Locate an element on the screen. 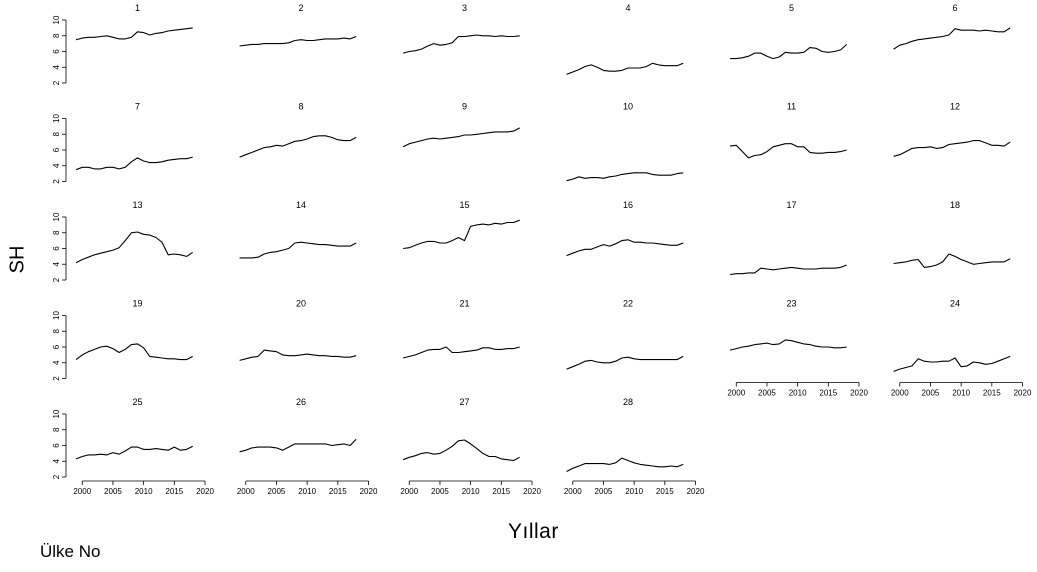 This screenshot has width=1037, height=572. panel-title: 13 is located at coordinates (137, 205).